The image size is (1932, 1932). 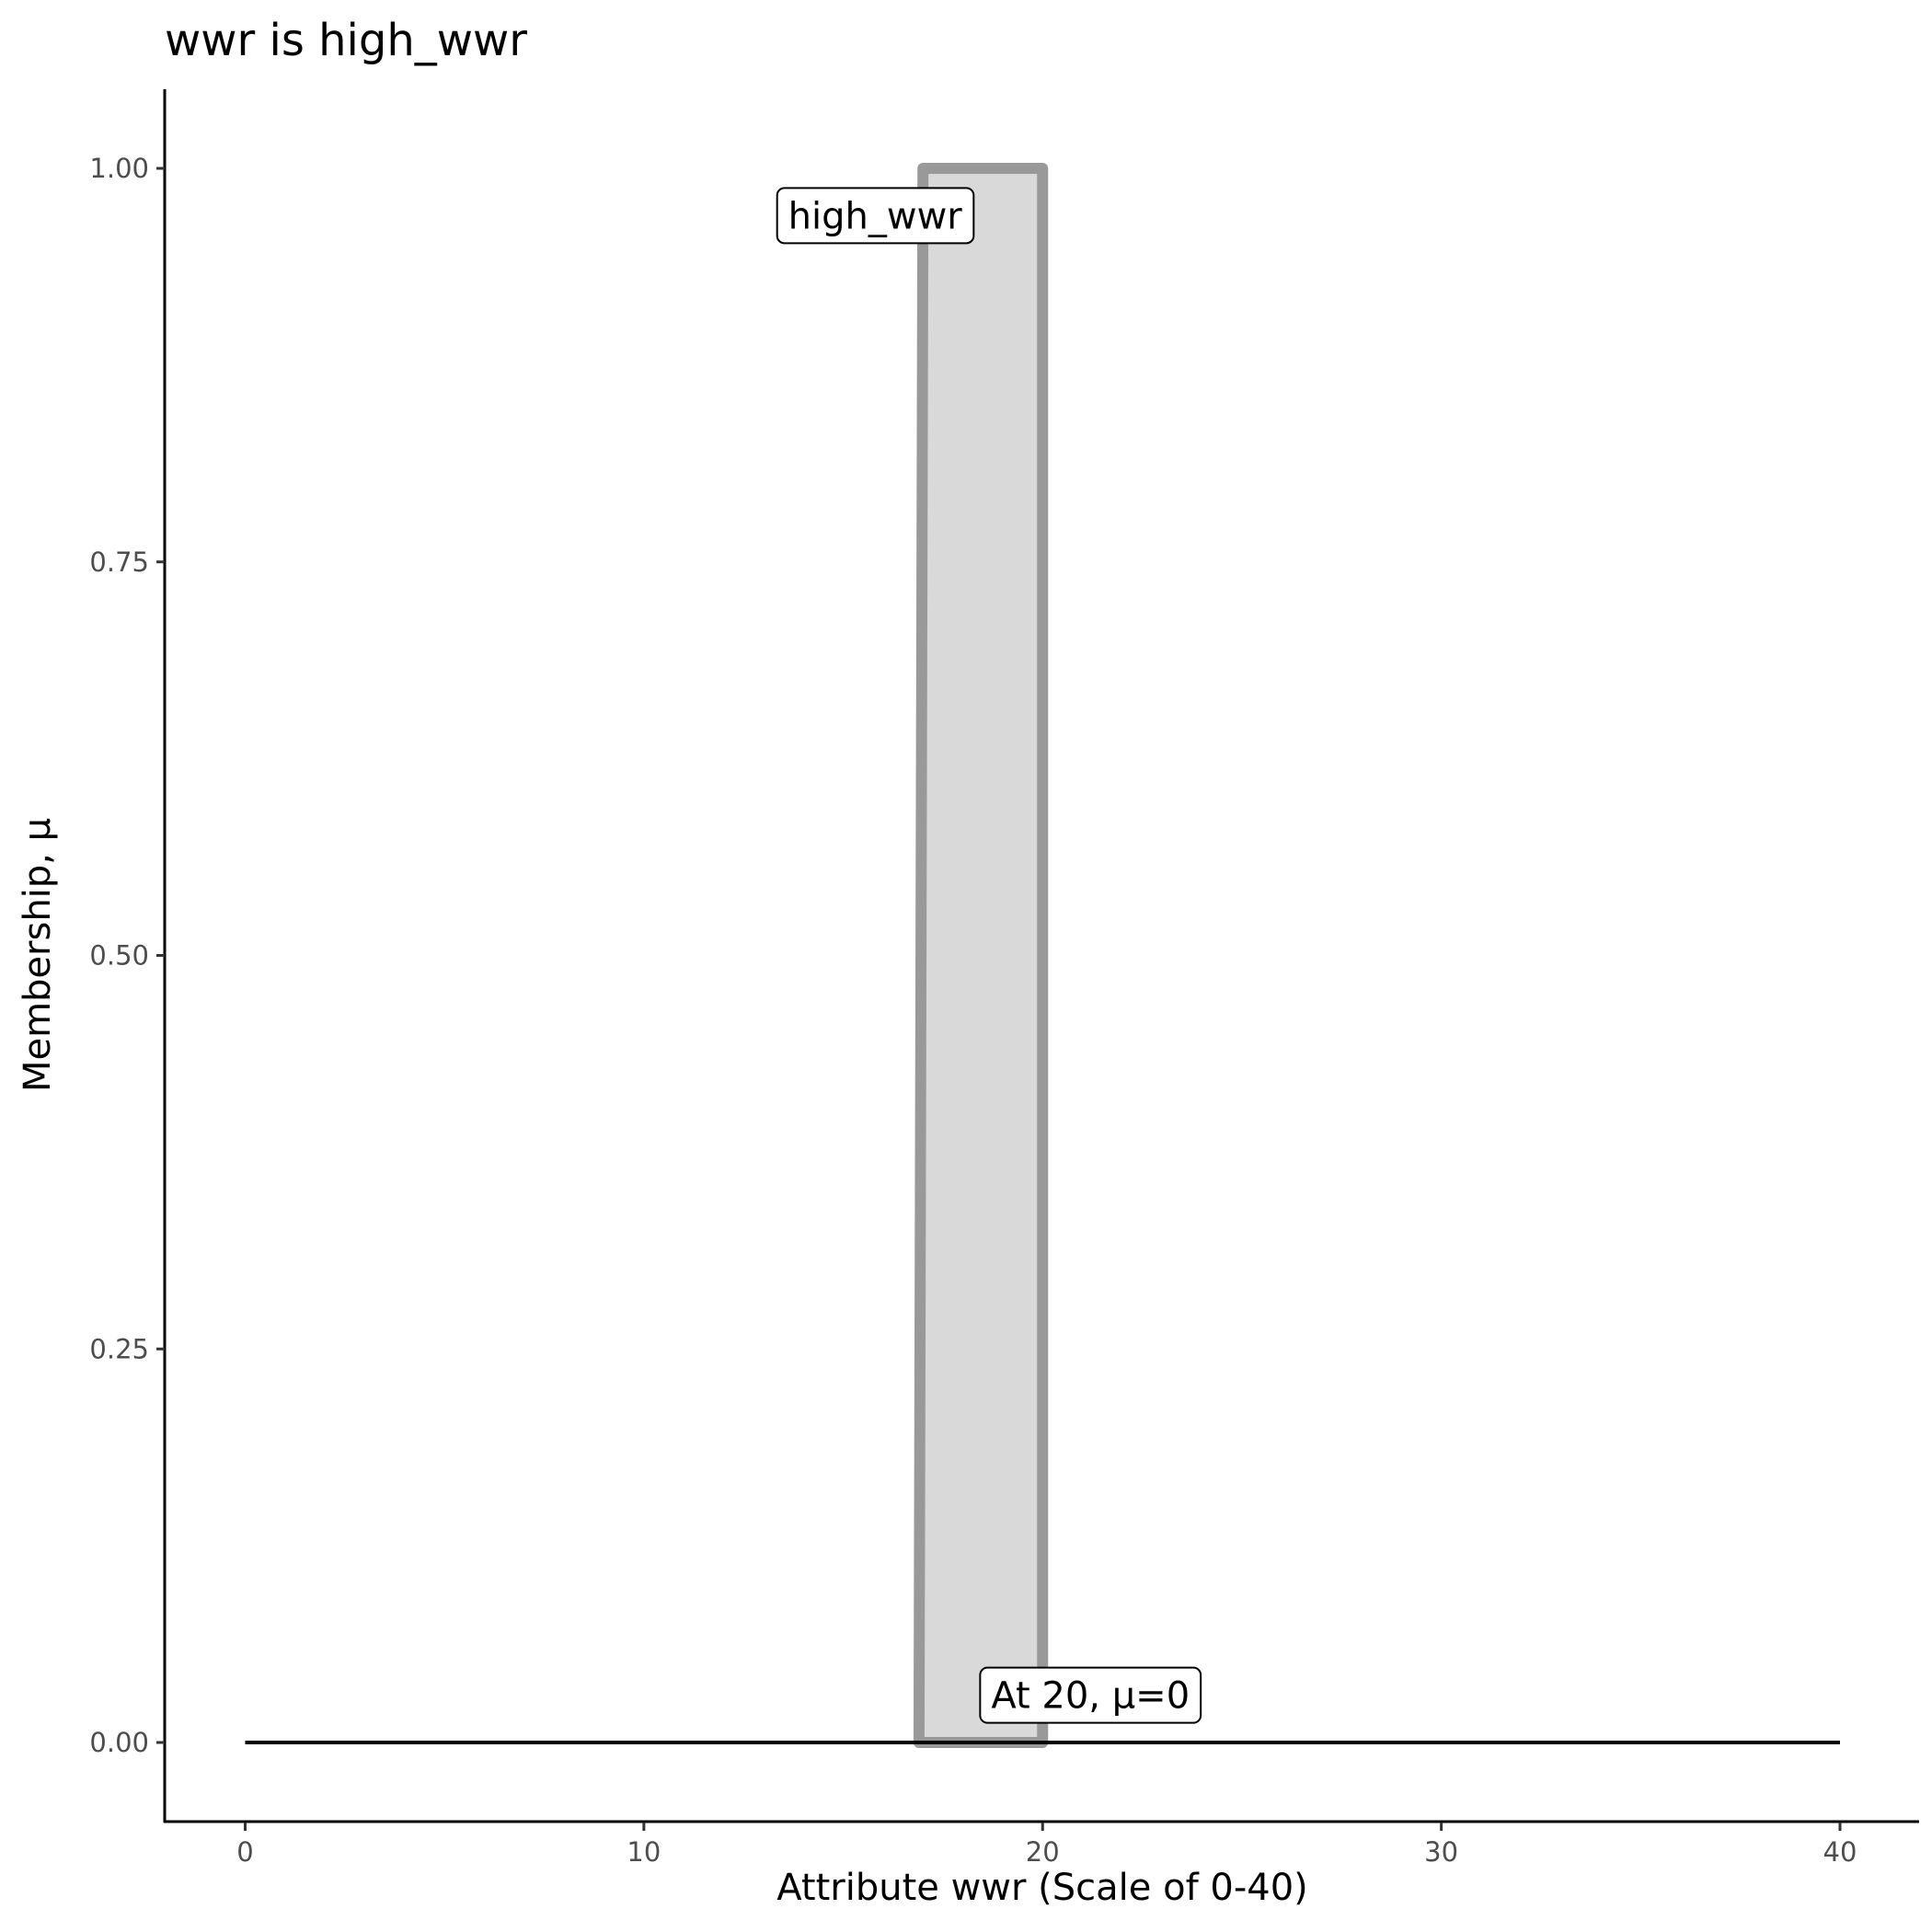 I want to click on annotation-text: high_wwr, so click(x=875, y=216).